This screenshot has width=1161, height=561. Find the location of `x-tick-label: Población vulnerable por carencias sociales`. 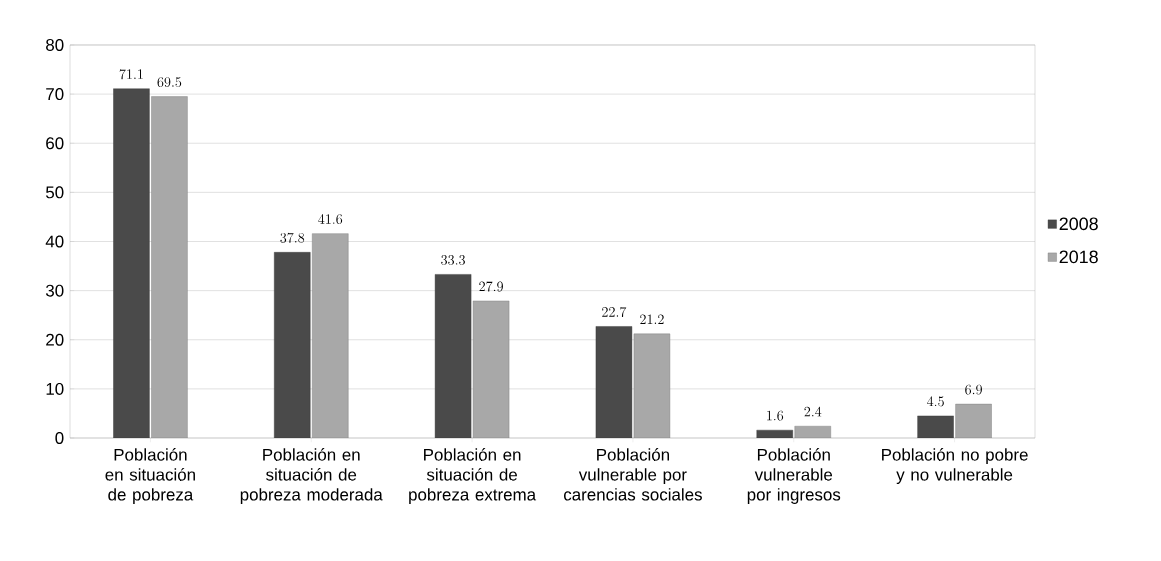

x-tick-label: Población vulnerable por carencias sociales is located at coordinates (632, 474).